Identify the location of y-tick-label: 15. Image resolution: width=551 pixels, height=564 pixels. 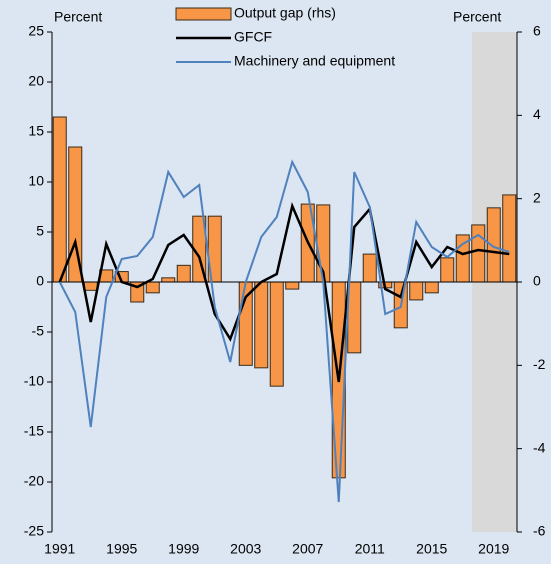
(36, 131).